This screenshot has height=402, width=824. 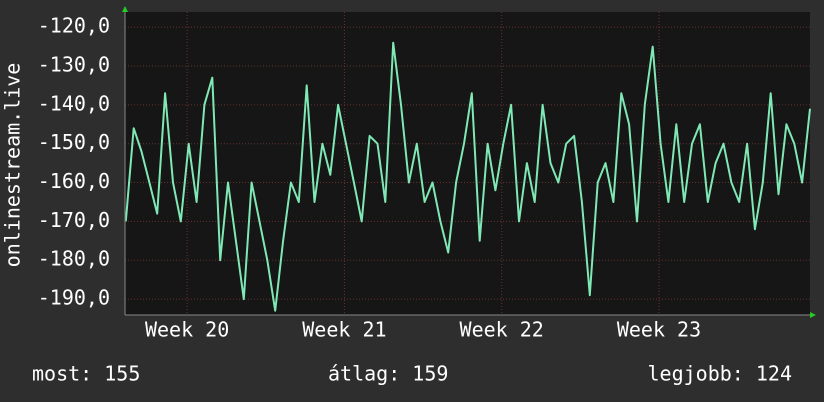 What do you see at coordinates (74, 26) in the screenshot?
I see `y-tick-label: -120,0` at bounding box center [74, 26].